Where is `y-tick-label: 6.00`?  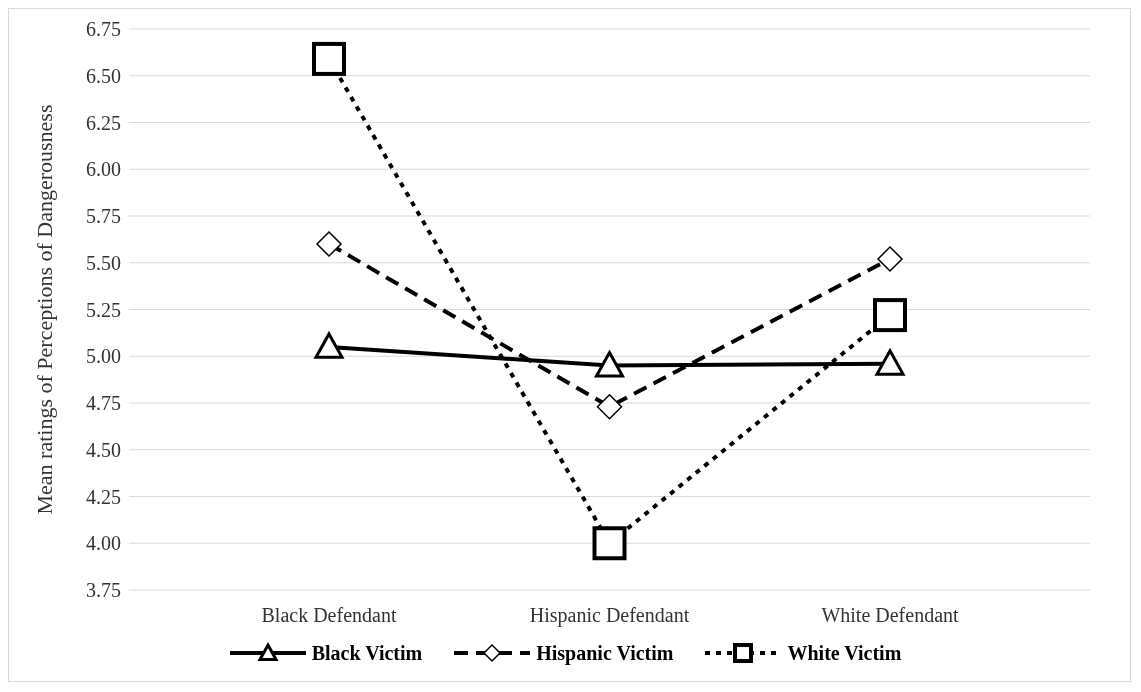
y-tick-label: 6.00 is located at coordinates (103, 169).